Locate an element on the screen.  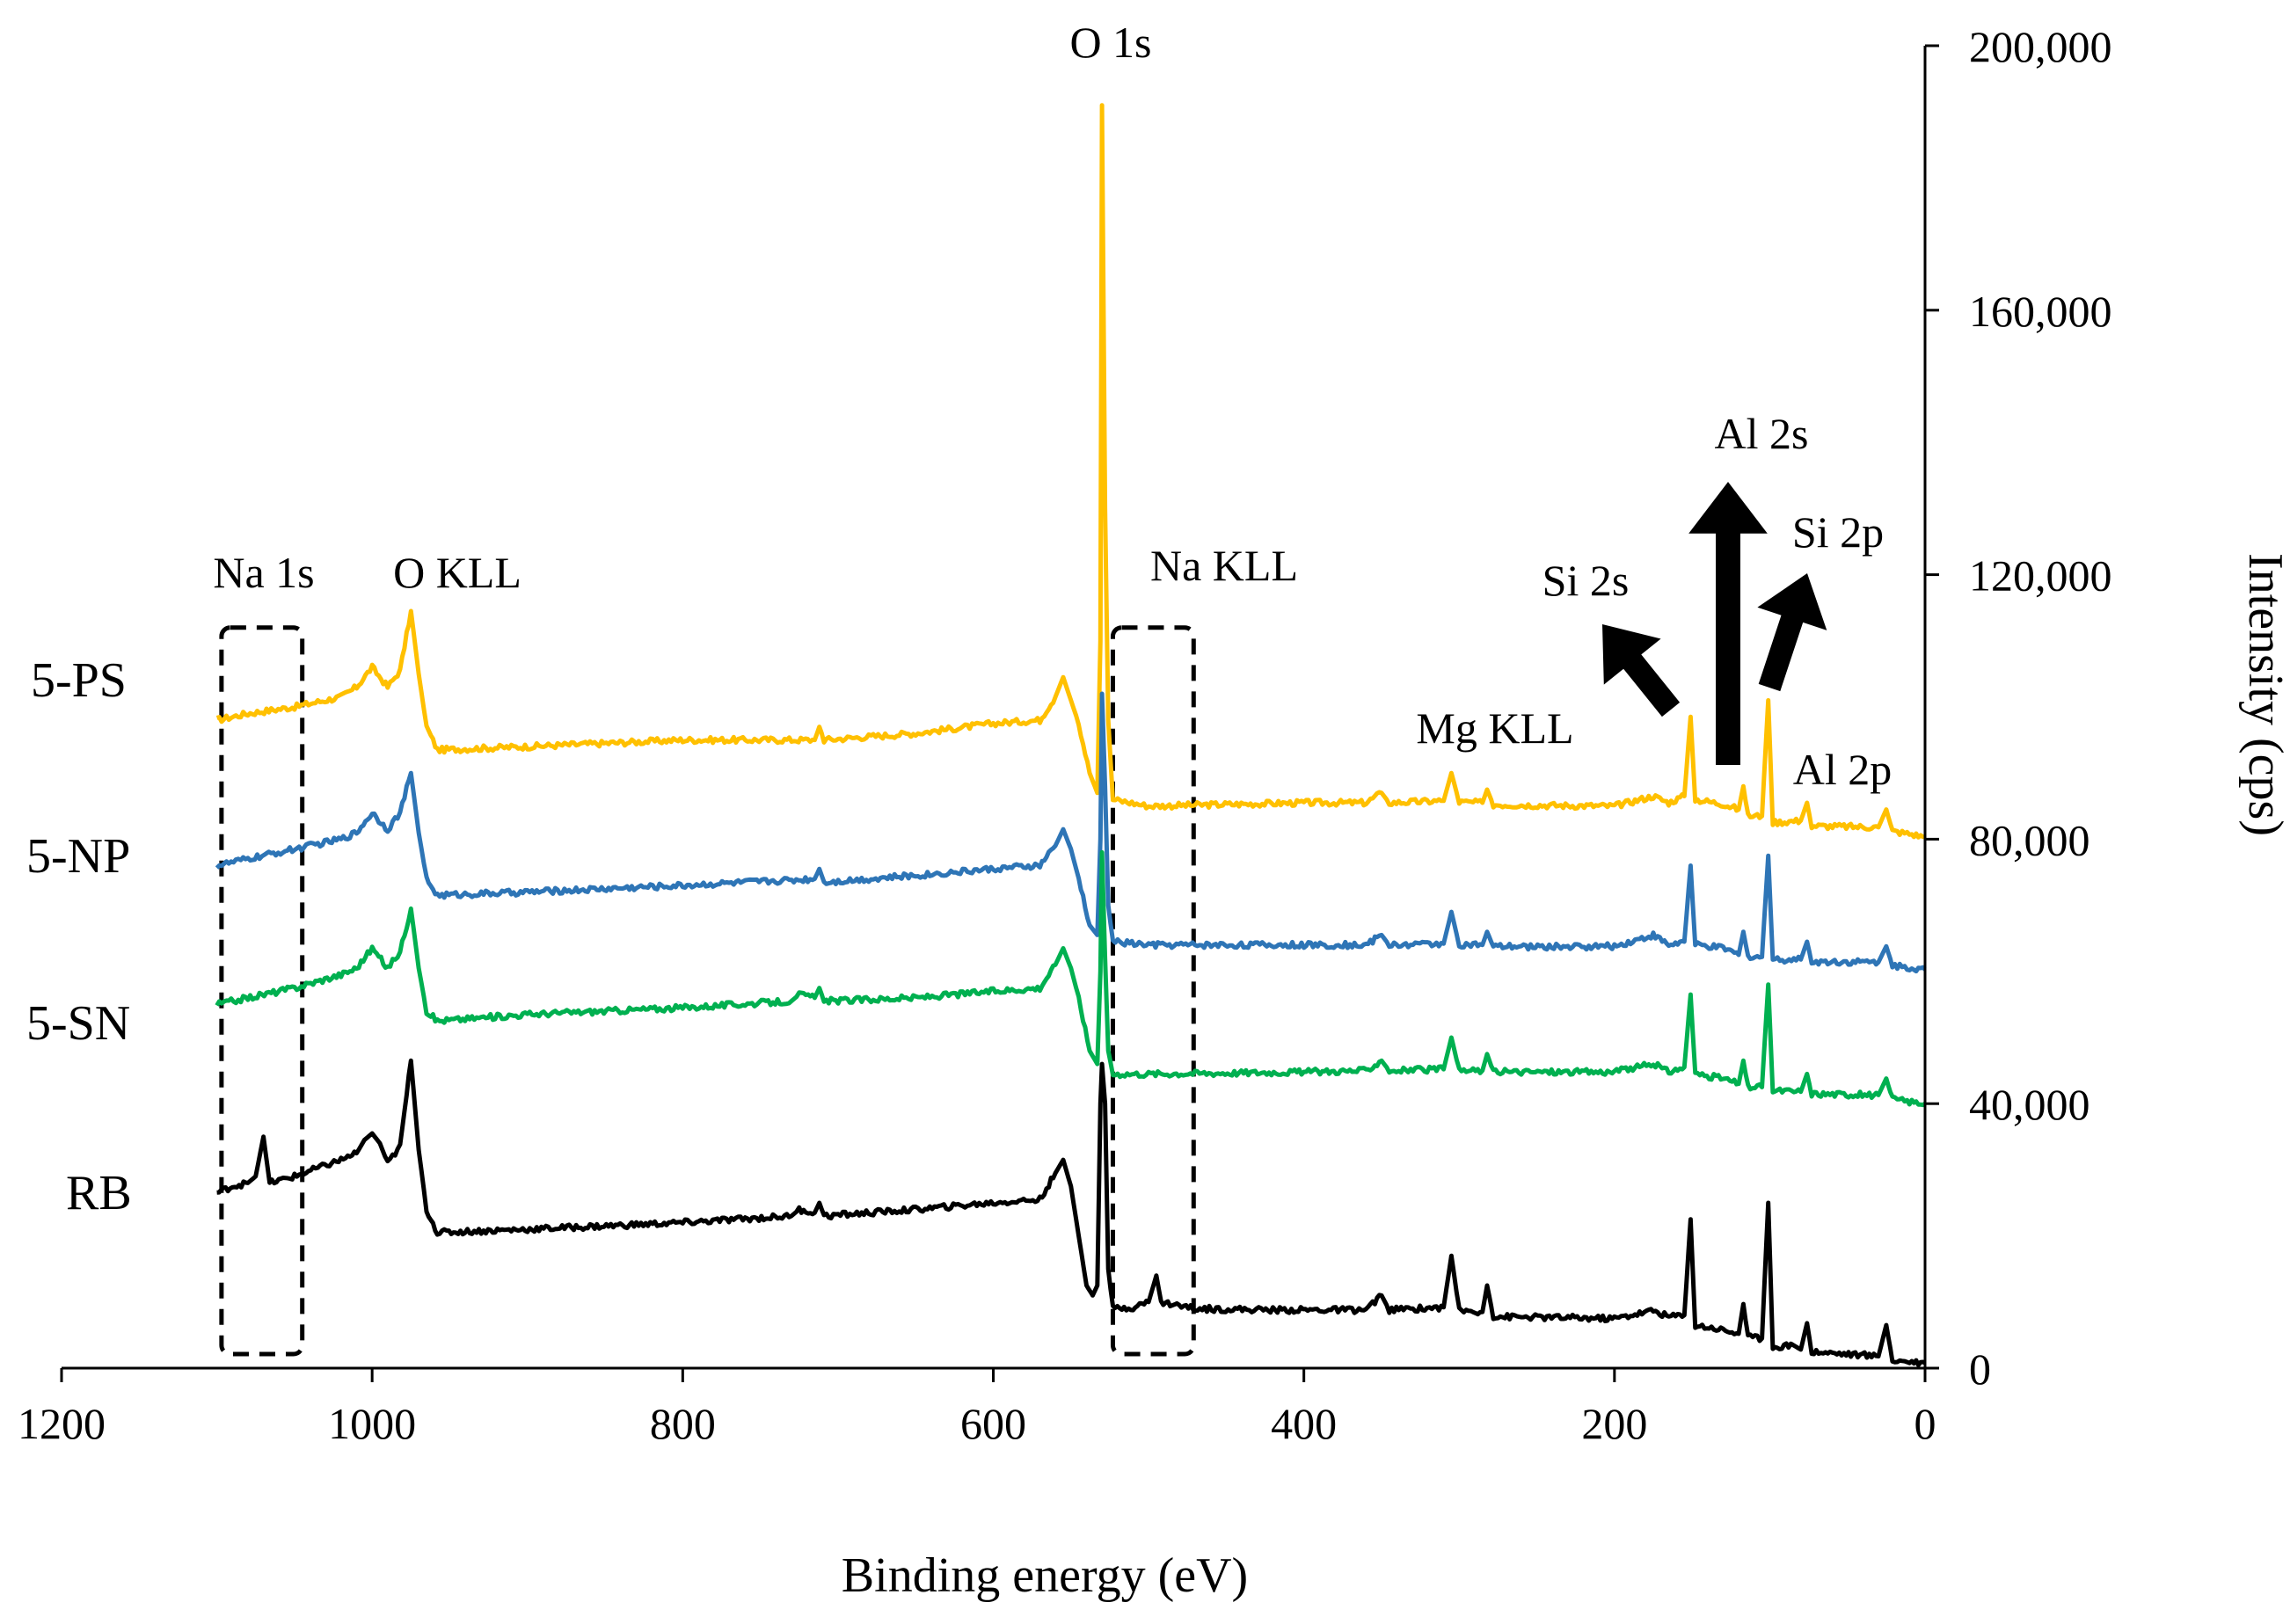
arrows is located at coordinates (1714, 623).